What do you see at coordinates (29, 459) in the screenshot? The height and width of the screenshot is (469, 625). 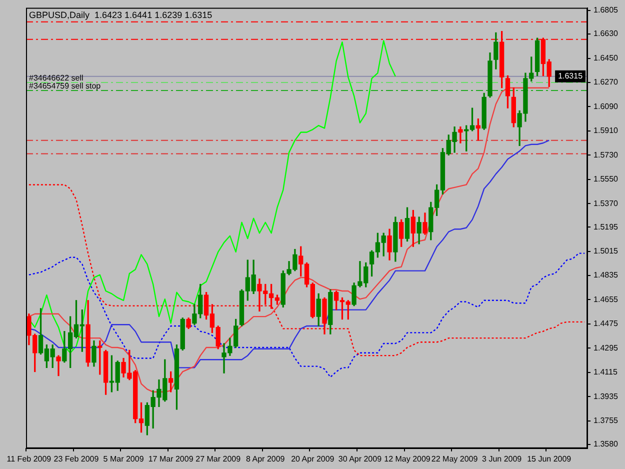 I see `x-tick-label: 11 Feb 2009` at bounding box center [29, 459].